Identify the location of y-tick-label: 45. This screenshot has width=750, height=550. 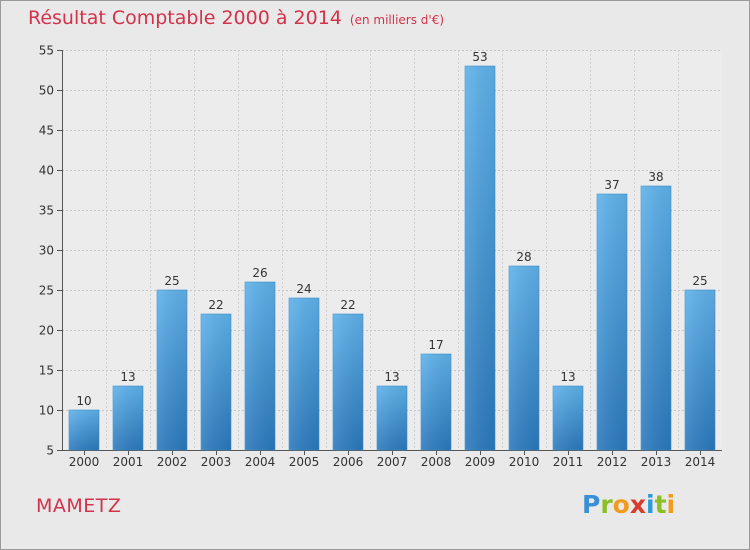
(46, 131).